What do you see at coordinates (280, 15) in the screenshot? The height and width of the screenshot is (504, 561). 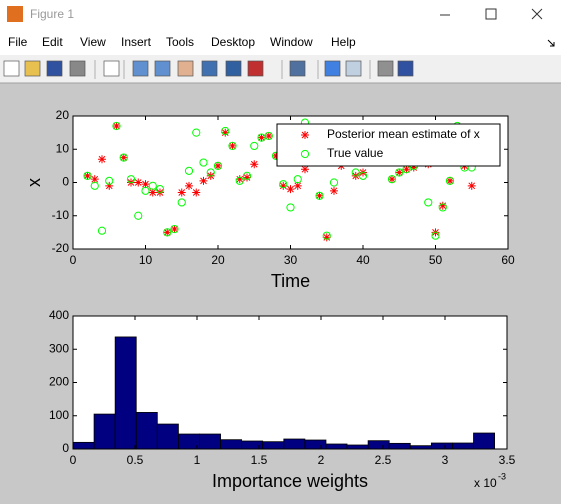 I see `title-bar` at bounding box center [280, 15].